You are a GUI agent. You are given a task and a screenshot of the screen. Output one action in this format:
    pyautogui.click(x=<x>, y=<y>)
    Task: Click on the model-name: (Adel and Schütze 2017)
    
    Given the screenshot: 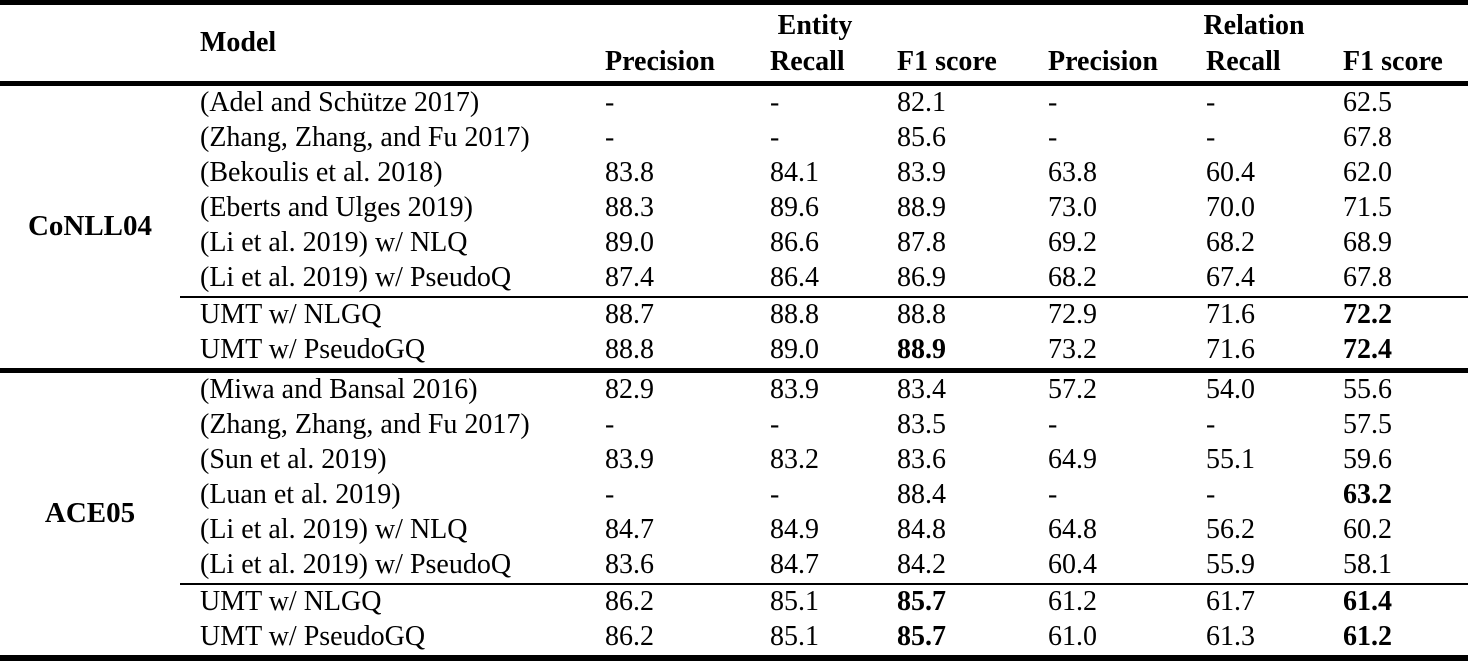 What is the action you would take?
    pyautogui.click(x=340, y=103)
    